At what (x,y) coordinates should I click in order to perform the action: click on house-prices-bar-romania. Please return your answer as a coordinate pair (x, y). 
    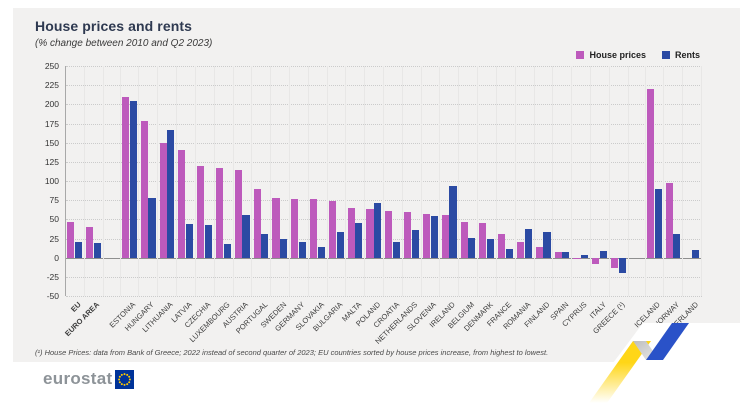
    Looking at the image, I should click on (520, 249).